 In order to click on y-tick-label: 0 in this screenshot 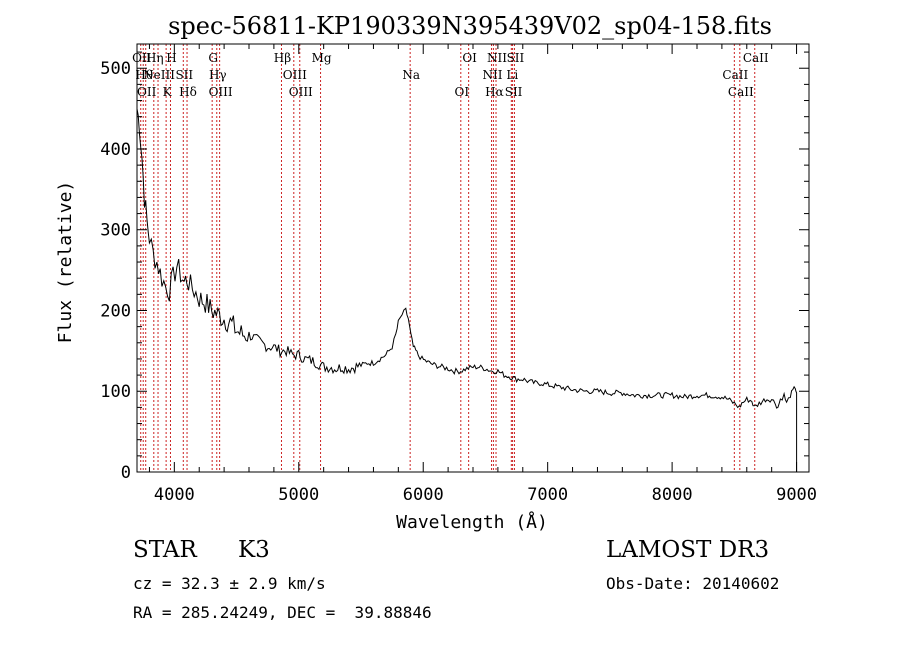, I will do `click(126, 473)`.